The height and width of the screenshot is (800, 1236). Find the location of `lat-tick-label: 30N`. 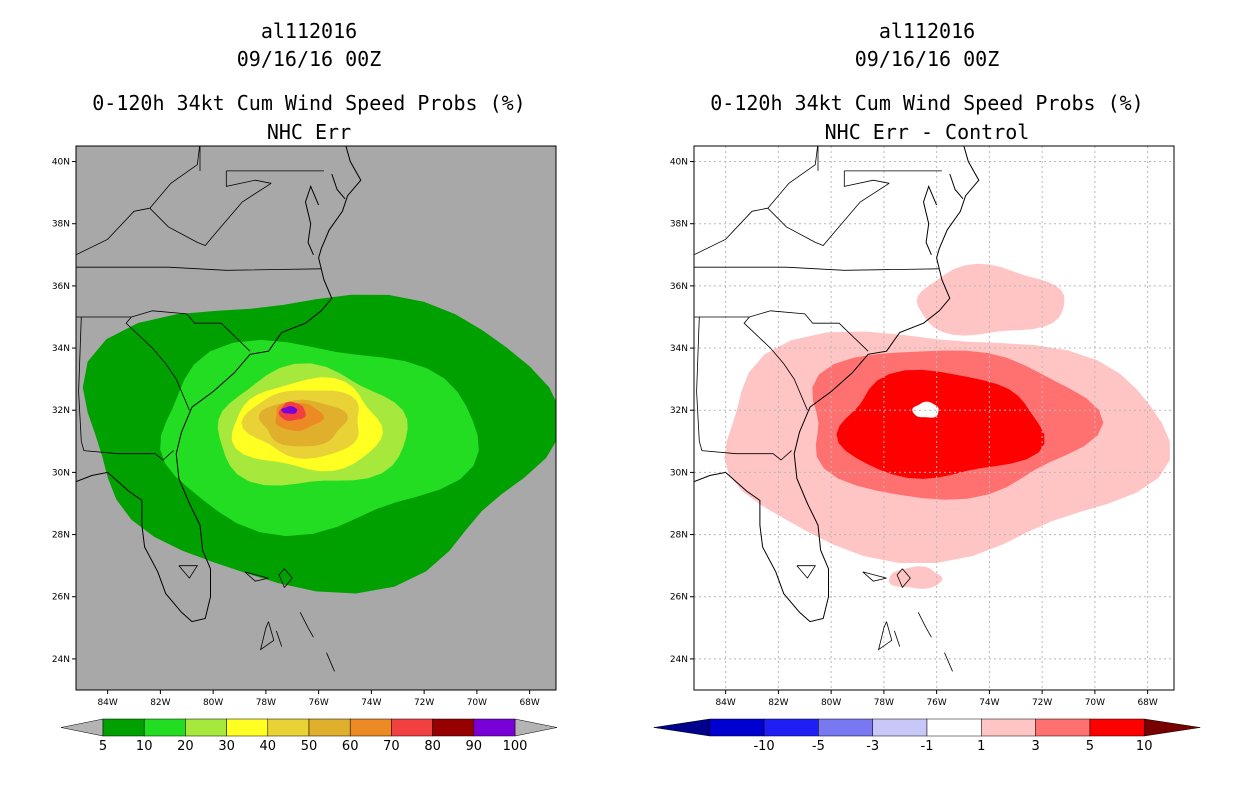

lat-tick-label: 30N is located at coordinates (61, 473).